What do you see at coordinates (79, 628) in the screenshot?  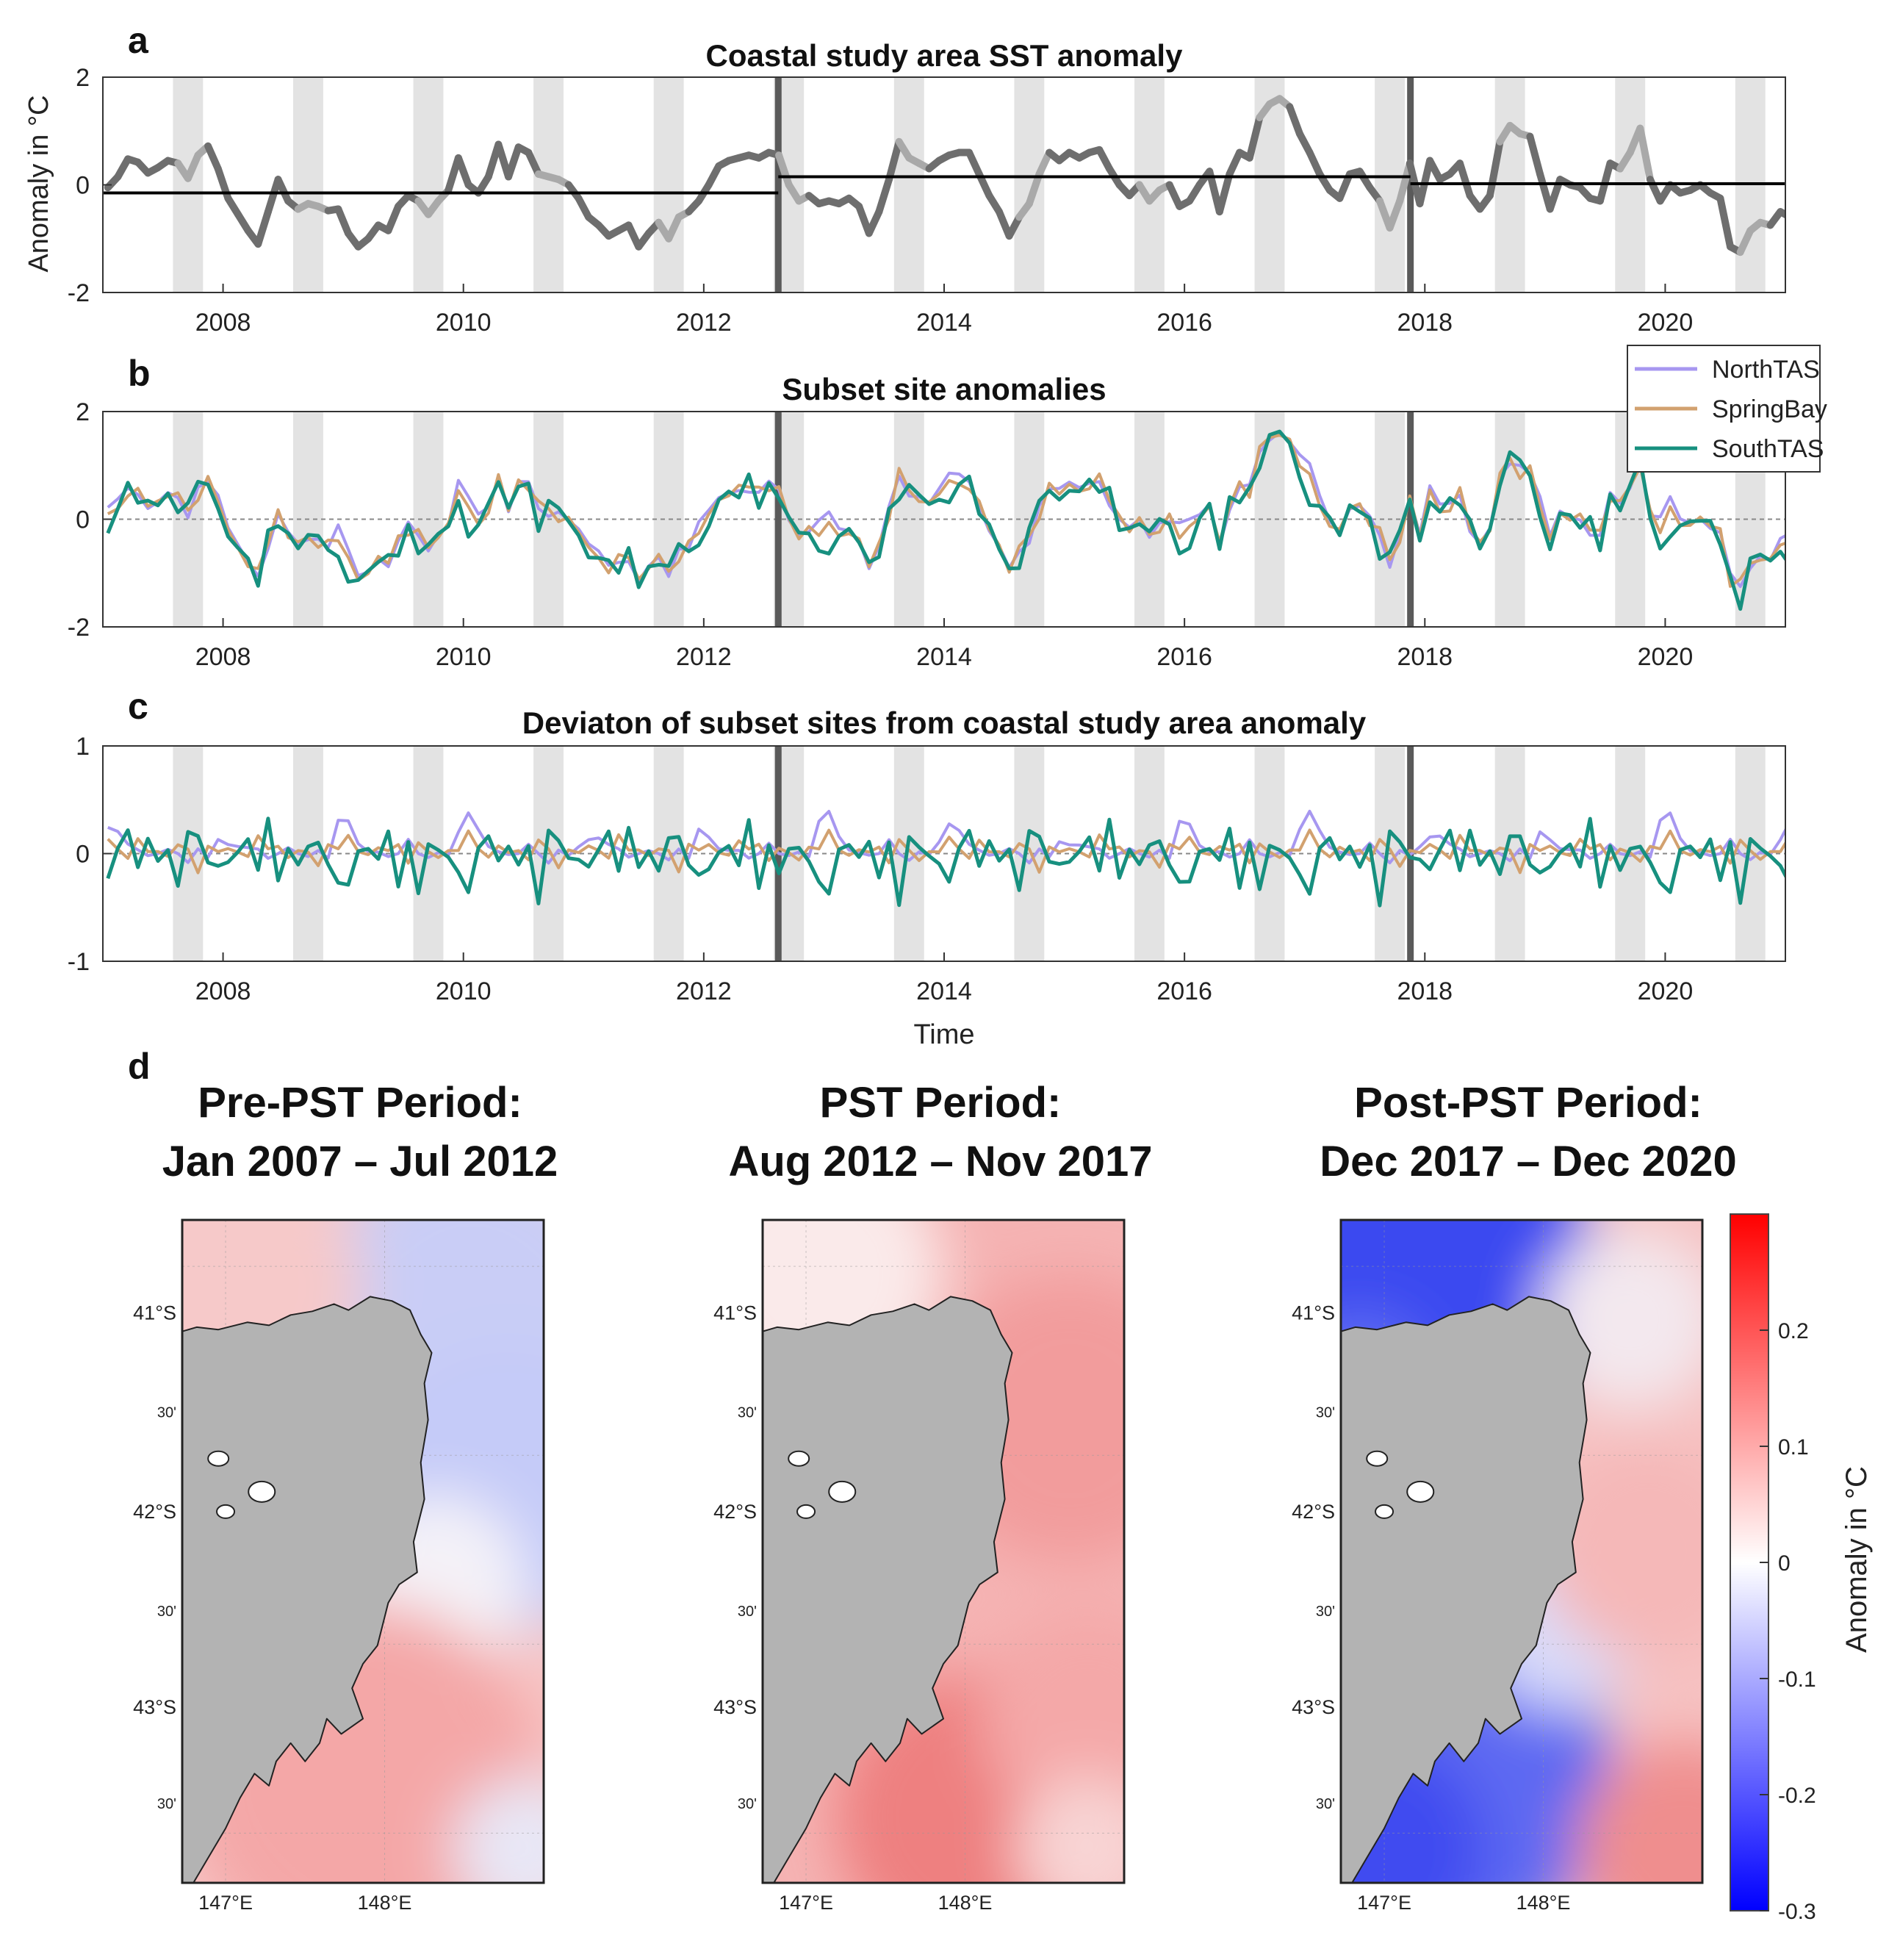 I see `y-tick-label: -2` at bounding box center [79, 628].